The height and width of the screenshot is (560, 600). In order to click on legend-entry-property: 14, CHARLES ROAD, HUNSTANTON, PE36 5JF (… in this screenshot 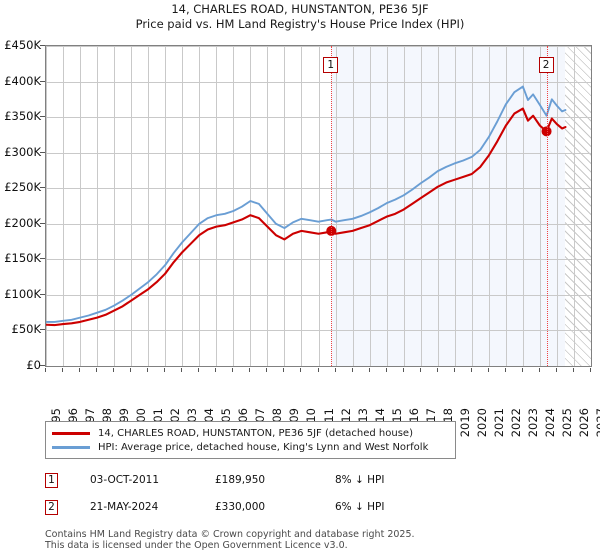, I will do `click(250, 433)`.